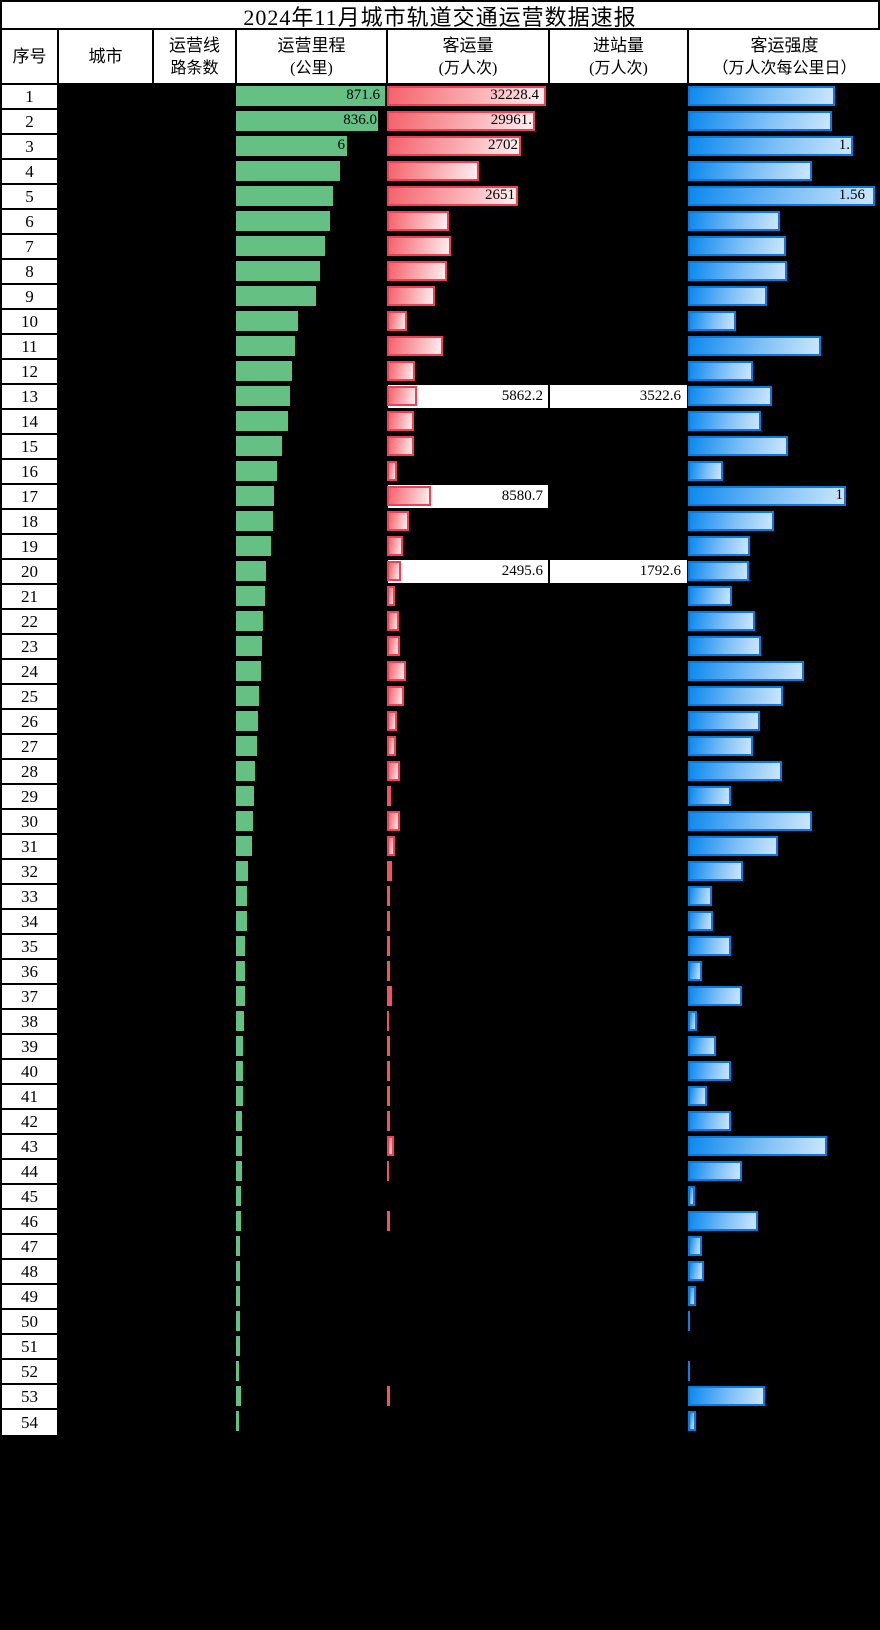  I want to click on pax-bar: 2702, so click(454, 145).